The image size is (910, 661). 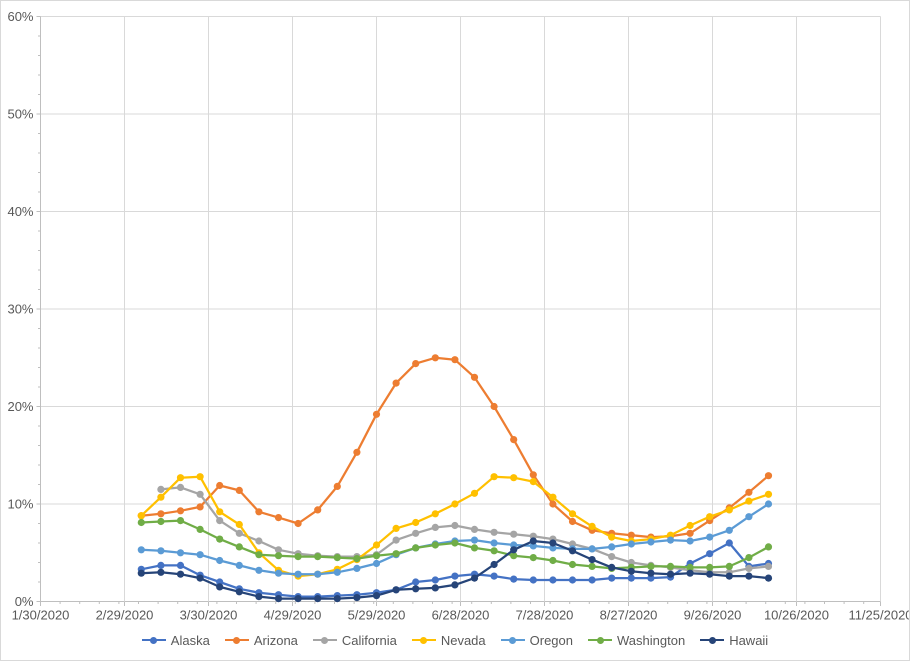 I want to click on legend-item-arizona: Arizona, so click(x=261, y=640).